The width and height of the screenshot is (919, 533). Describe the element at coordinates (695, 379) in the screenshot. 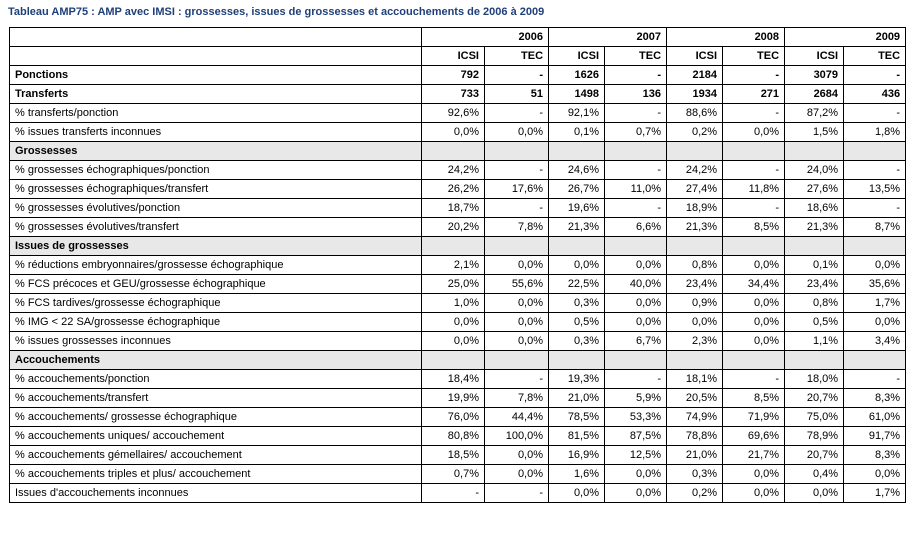

I see `value-cell: 18,1%` at that location.